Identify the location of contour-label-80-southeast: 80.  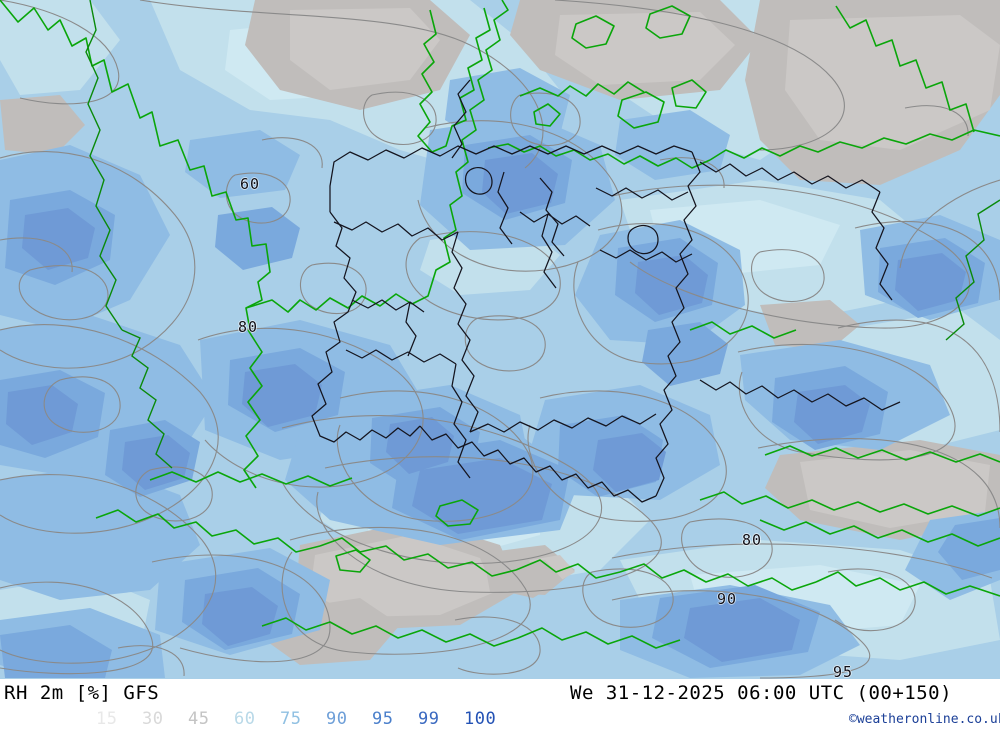
(752, 540).